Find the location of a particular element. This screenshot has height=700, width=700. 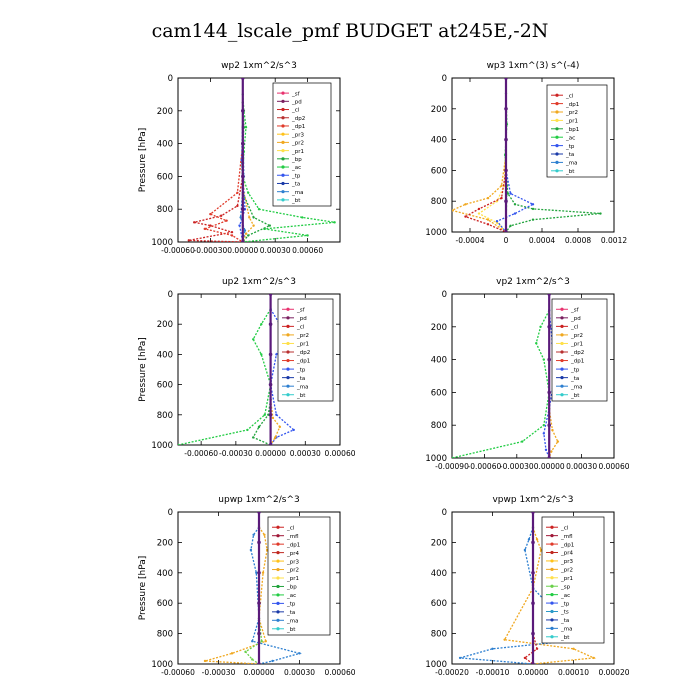

legend-label: _sf is located at coordinates (575, 310).